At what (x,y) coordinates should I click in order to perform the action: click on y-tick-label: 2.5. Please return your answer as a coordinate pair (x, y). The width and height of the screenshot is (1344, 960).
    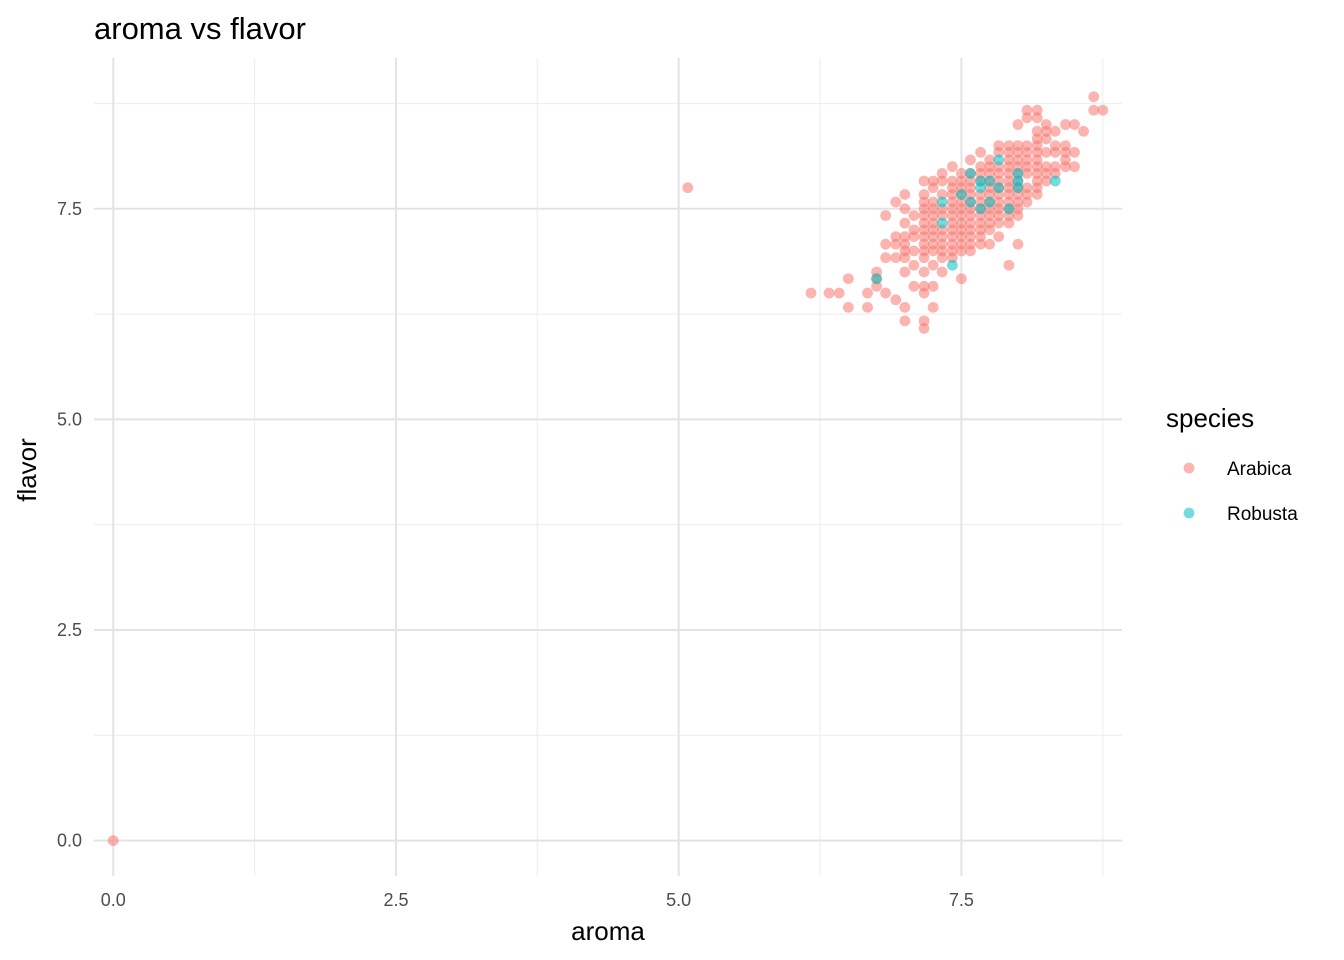
    Looking at the image, I should click on (69, 630).